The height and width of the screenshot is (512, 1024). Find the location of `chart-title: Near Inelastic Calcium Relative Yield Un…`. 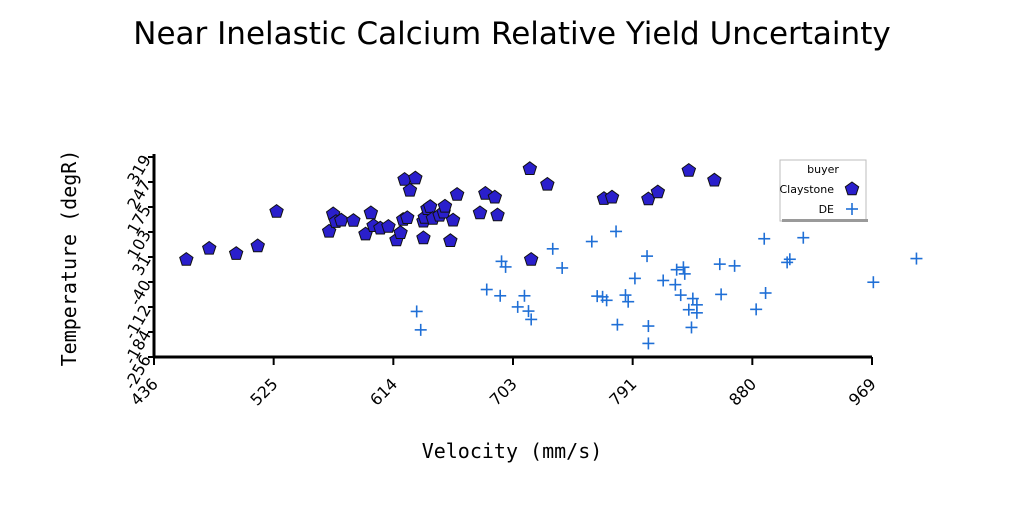

chart-title: Near Inelastic Calcium Relative Yield Un… is located at coordinates (511, 34).